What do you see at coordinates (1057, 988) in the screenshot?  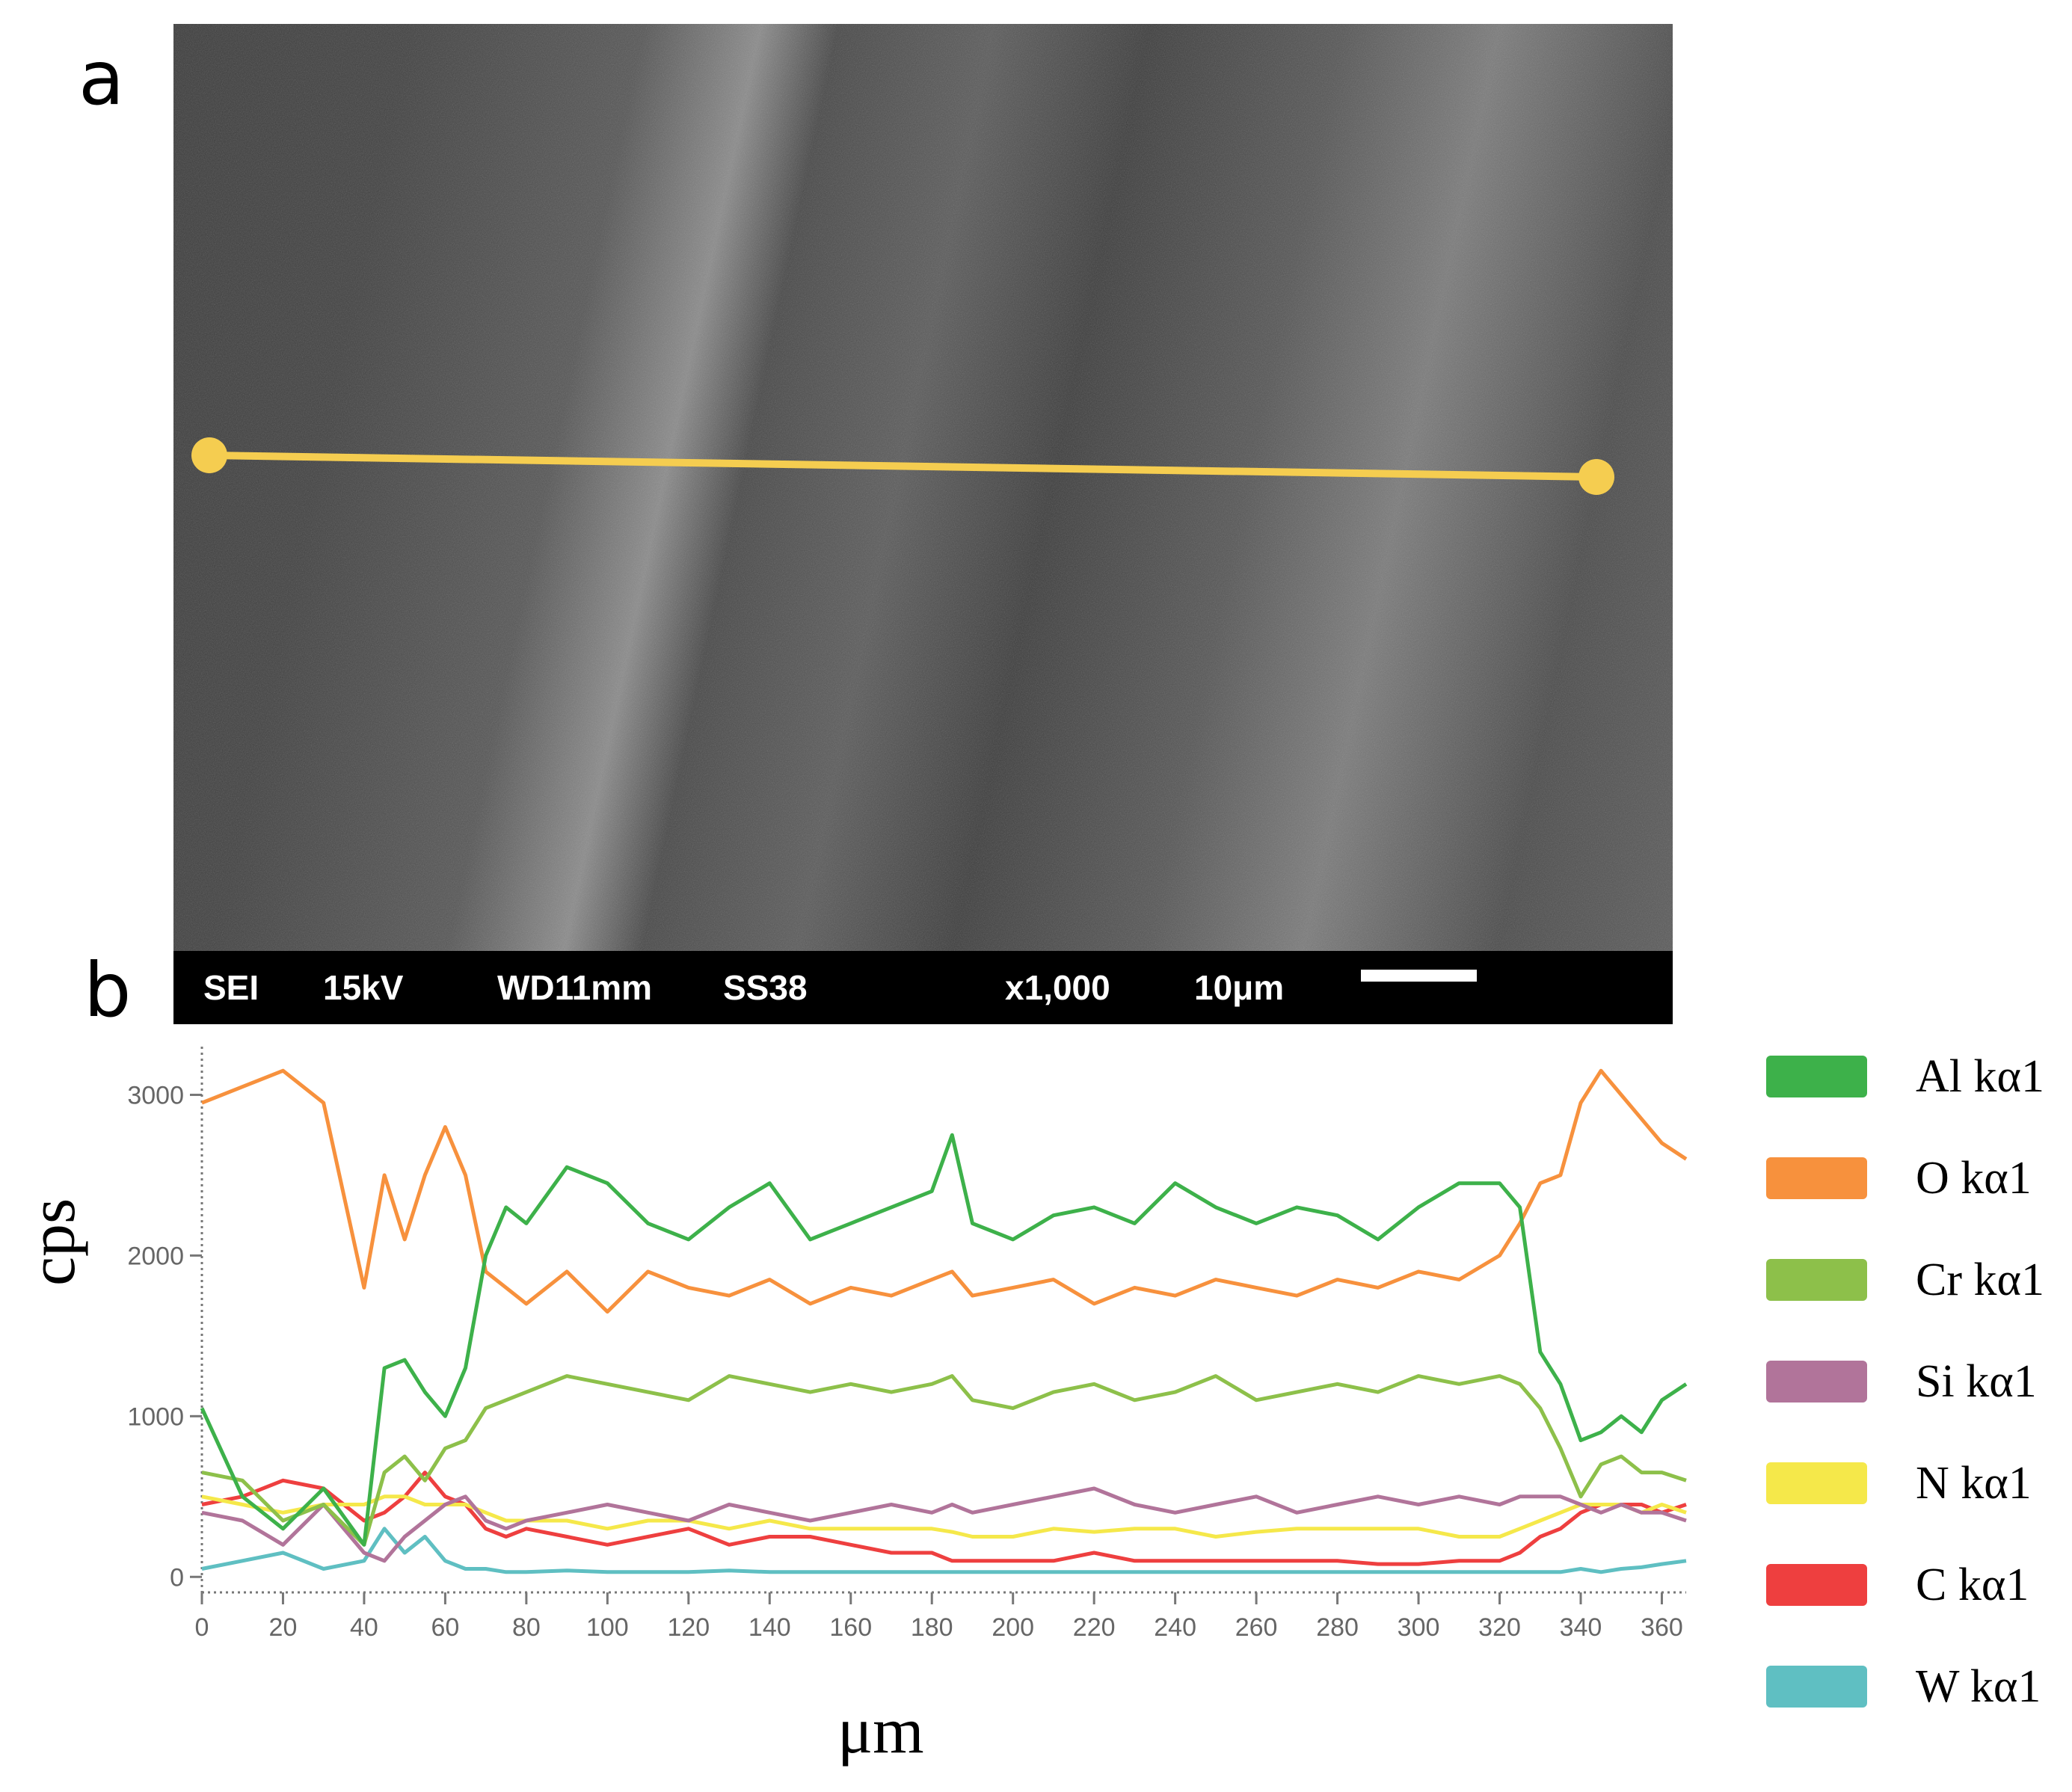 I see `sem-magnification: x1,000` at bounding box center [1057, 988].